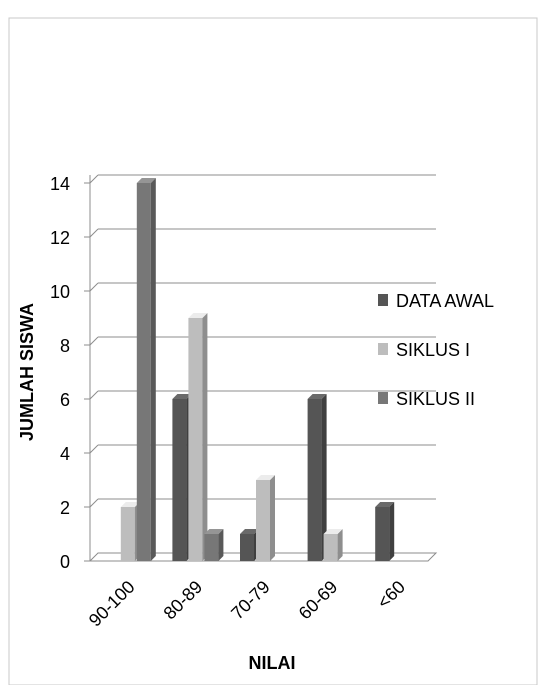 The width and height of the screenshot is (547, 690). I want to click on y-tick-label: 12, so click(60, 238).